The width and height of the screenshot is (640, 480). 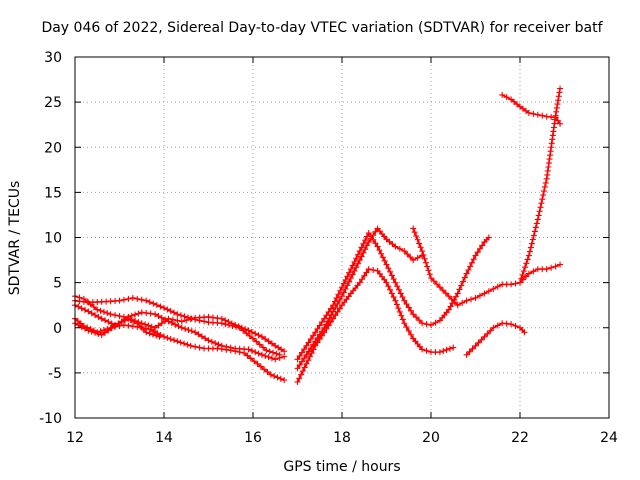 What do you see at coordinates (341, 467) in the screenshot?
I see `x-axis-label: GPS time / hours` at bounding box center [341, 467].